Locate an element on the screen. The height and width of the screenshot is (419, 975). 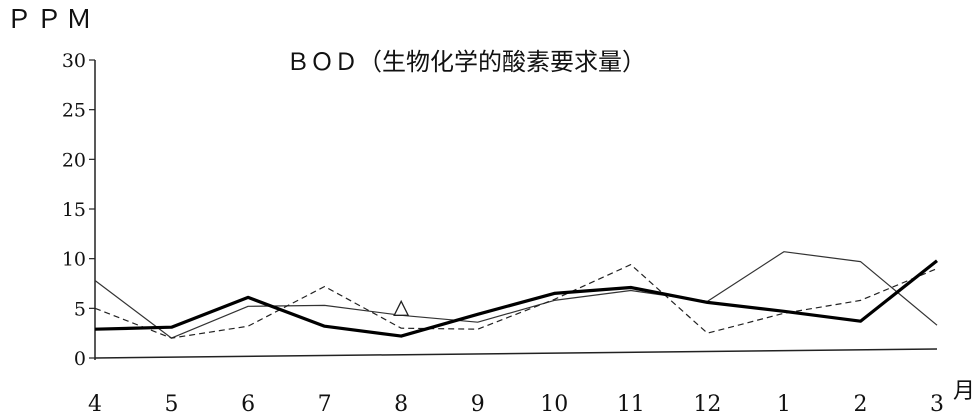
x-axis-line is located at coordinates (516, 353).